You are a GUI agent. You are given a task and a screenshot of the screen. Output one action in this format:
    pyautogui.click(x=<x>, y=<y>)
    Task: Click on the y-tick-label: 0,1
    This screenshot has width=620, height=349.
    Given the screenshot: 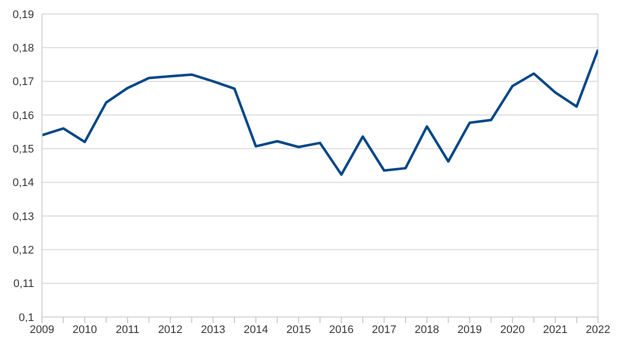 What is the action you would take?
    pyautogui.click(x=26, y=318)
    